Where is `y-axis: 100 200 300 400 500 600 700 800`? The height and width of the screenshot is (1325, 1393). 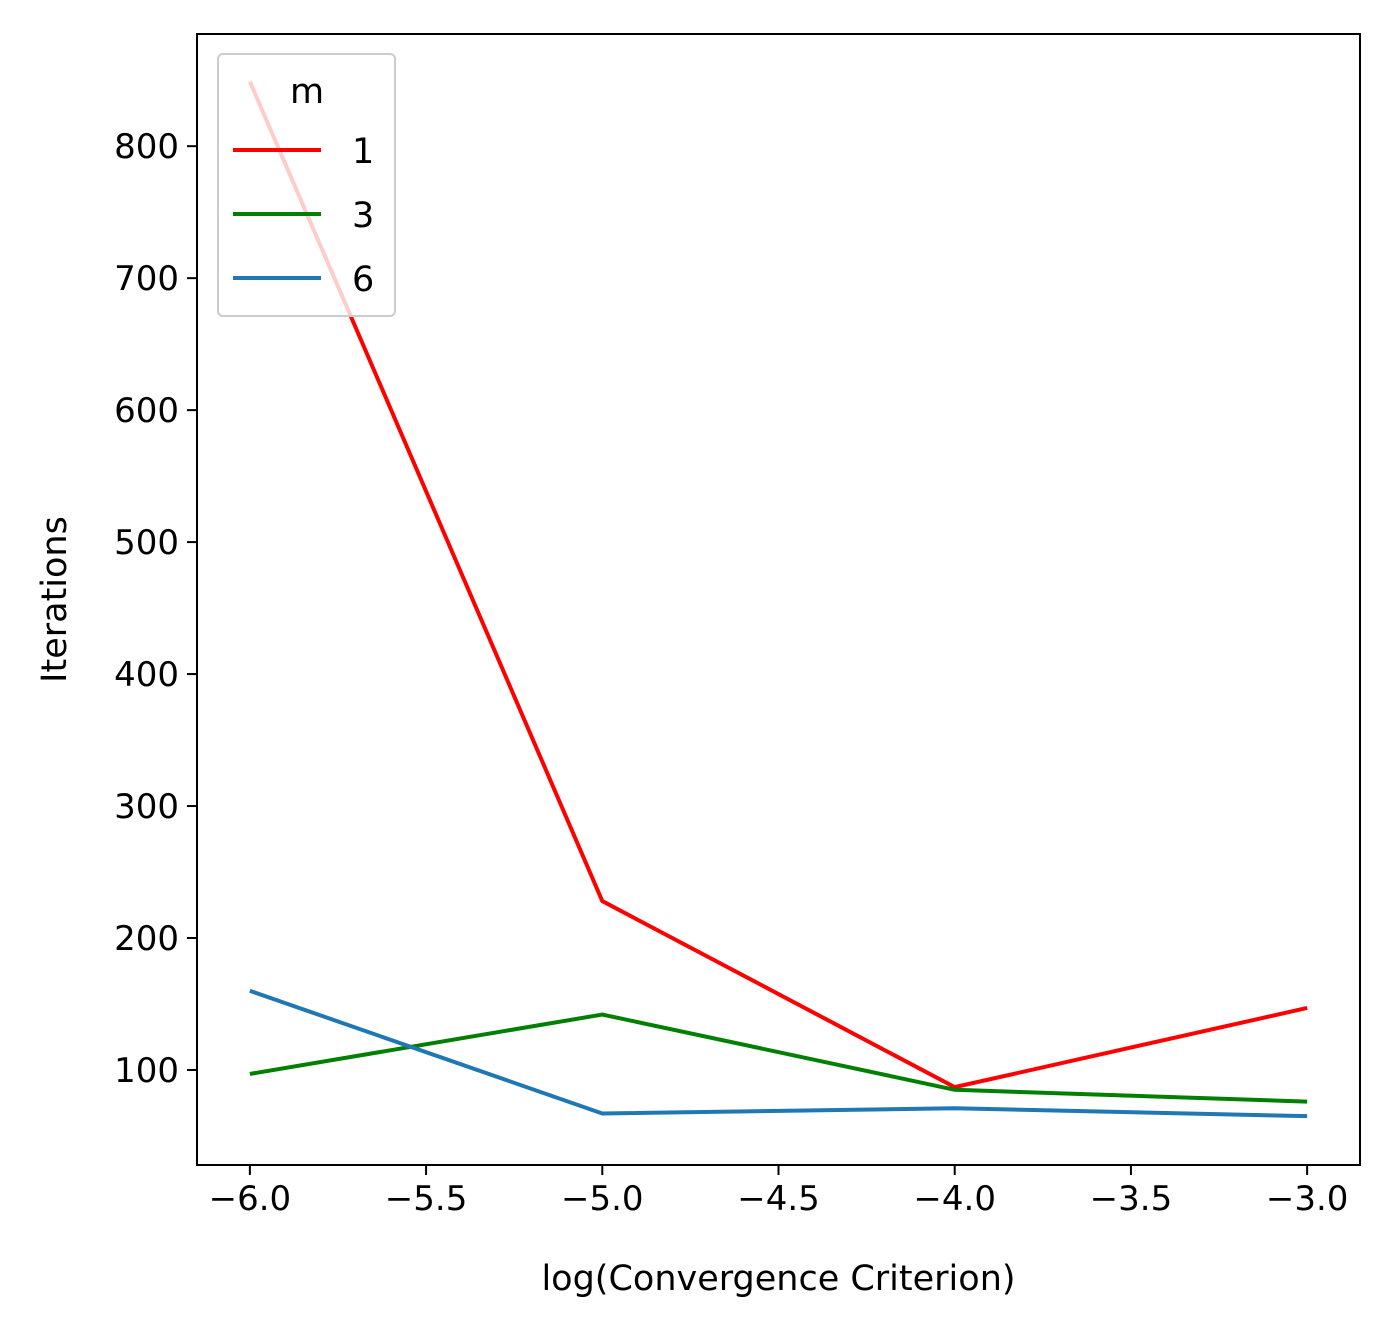 y-axis: 100 200 300 400 500 600 700 800 is located at coordinates (155, 609).